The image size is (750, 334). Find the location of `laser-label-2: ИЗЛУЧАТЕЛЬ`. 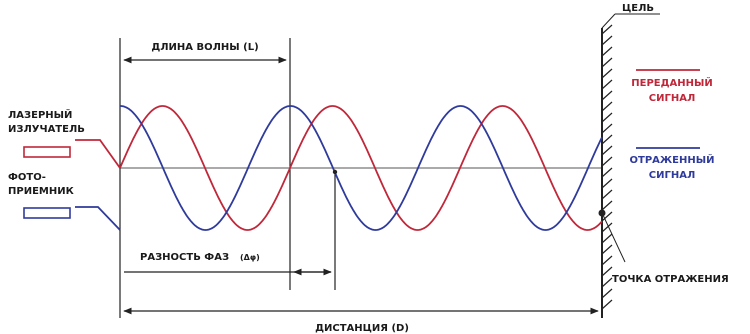

laser-label-2: ИЗЛУЧАТЕЛЬ is located at coordinates (46, 129).